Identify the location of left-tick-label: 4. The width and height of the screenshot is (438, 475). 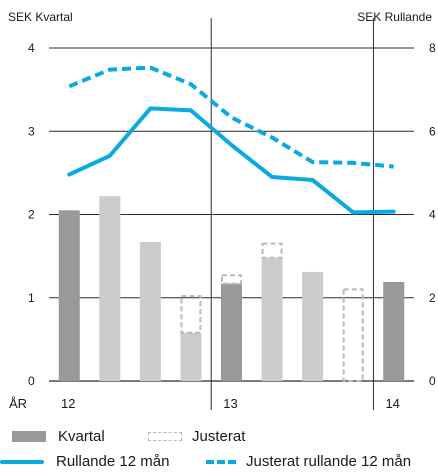
(31, 48).